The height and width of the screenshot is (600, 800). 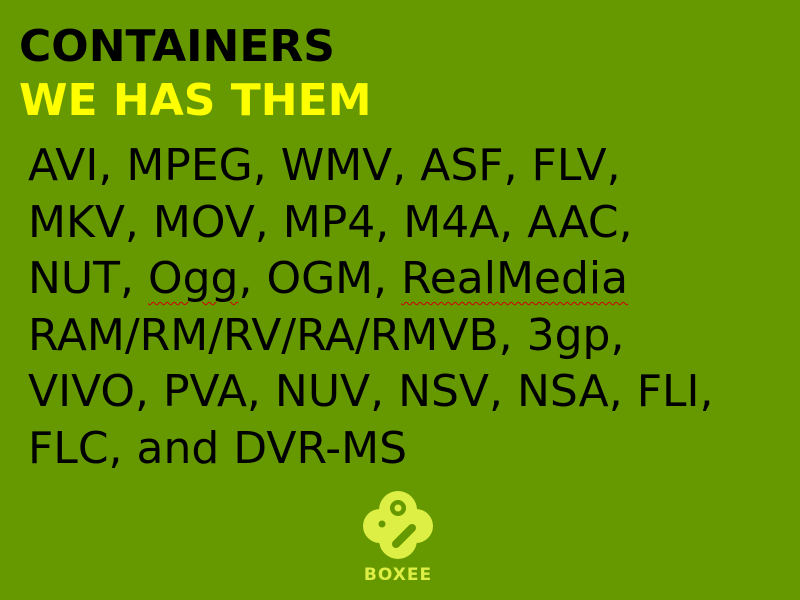 I want to click on format-list-line: VIVO, PVA, NUV, NSV, NSA, FLI,, so click(x=408, y=392).